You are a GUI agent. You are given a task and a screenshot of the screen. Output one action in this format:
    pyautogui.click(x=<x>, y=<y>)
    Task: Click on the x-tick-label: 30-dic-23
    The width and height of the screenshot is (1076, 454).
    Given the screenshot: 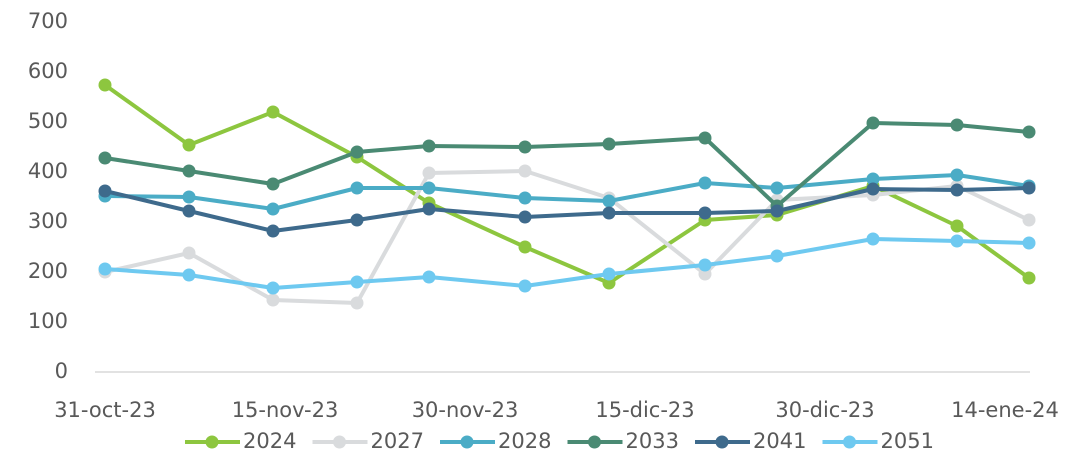 What is the action you would take?
    pyautogui.click(x=824, y=410)
    